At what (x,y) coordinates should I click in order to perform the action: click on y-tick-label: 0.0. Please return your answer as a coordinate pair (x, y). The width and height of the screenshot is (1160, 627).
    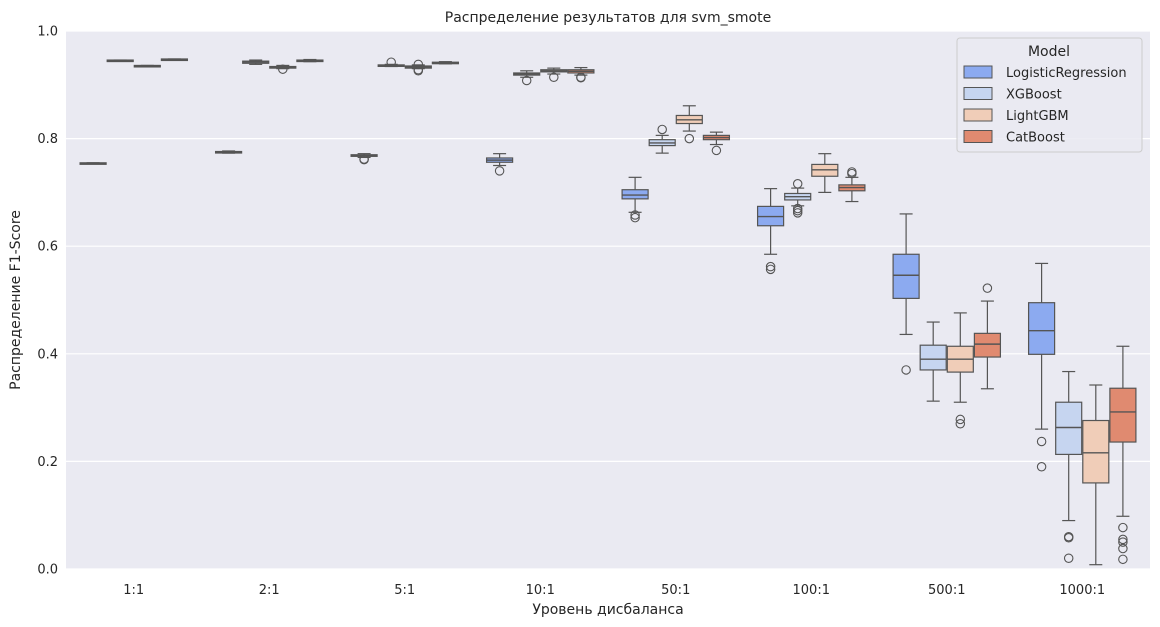
    Looking at the image, I should click on (47, 570).